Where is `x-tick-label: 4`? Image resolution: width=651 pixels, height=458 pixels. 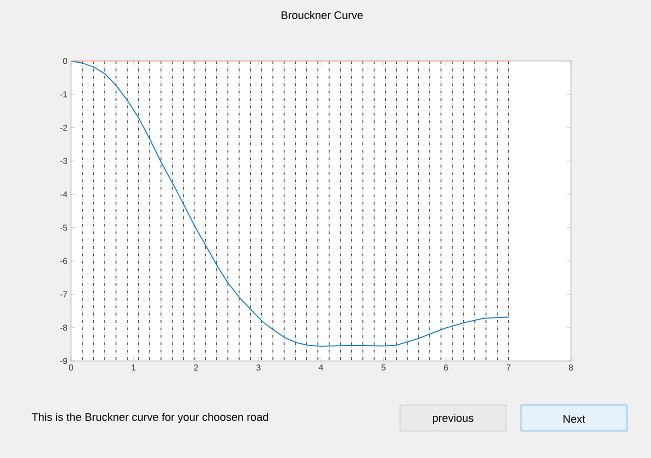 x-tick-label: 4 is located at coordinates (321, 367).